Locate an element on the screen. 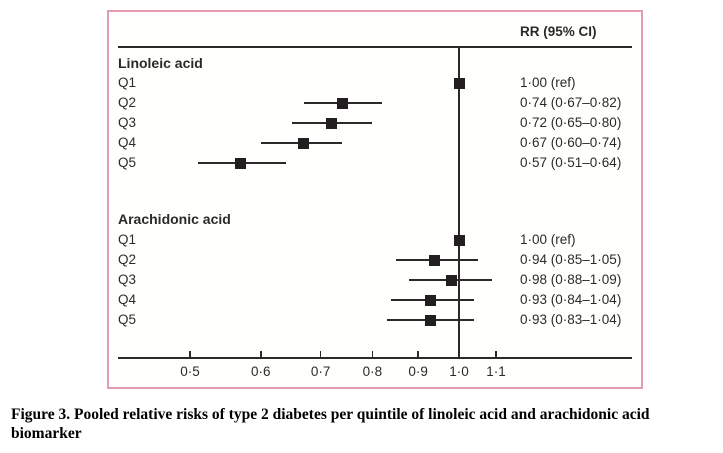  group-label: Linoleic acid is located at coordinates (160, 63).